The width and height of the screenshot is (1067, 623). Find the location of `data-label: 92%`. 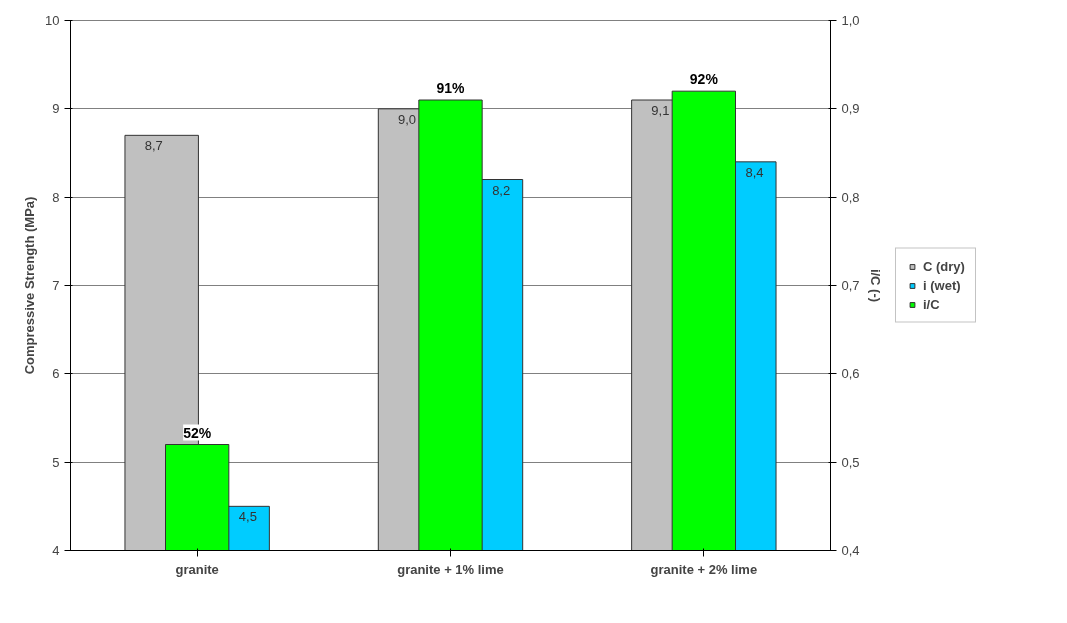

data-label: 92% is located at coordinates (704, 79).